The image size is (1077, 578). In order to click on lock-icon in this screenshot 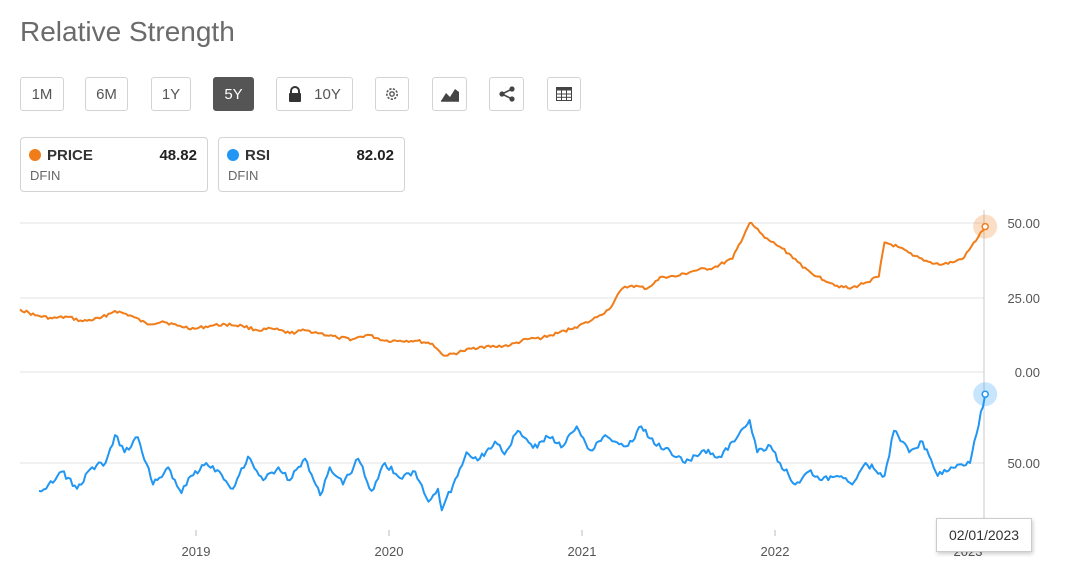, I will do `click(295, 93)`.